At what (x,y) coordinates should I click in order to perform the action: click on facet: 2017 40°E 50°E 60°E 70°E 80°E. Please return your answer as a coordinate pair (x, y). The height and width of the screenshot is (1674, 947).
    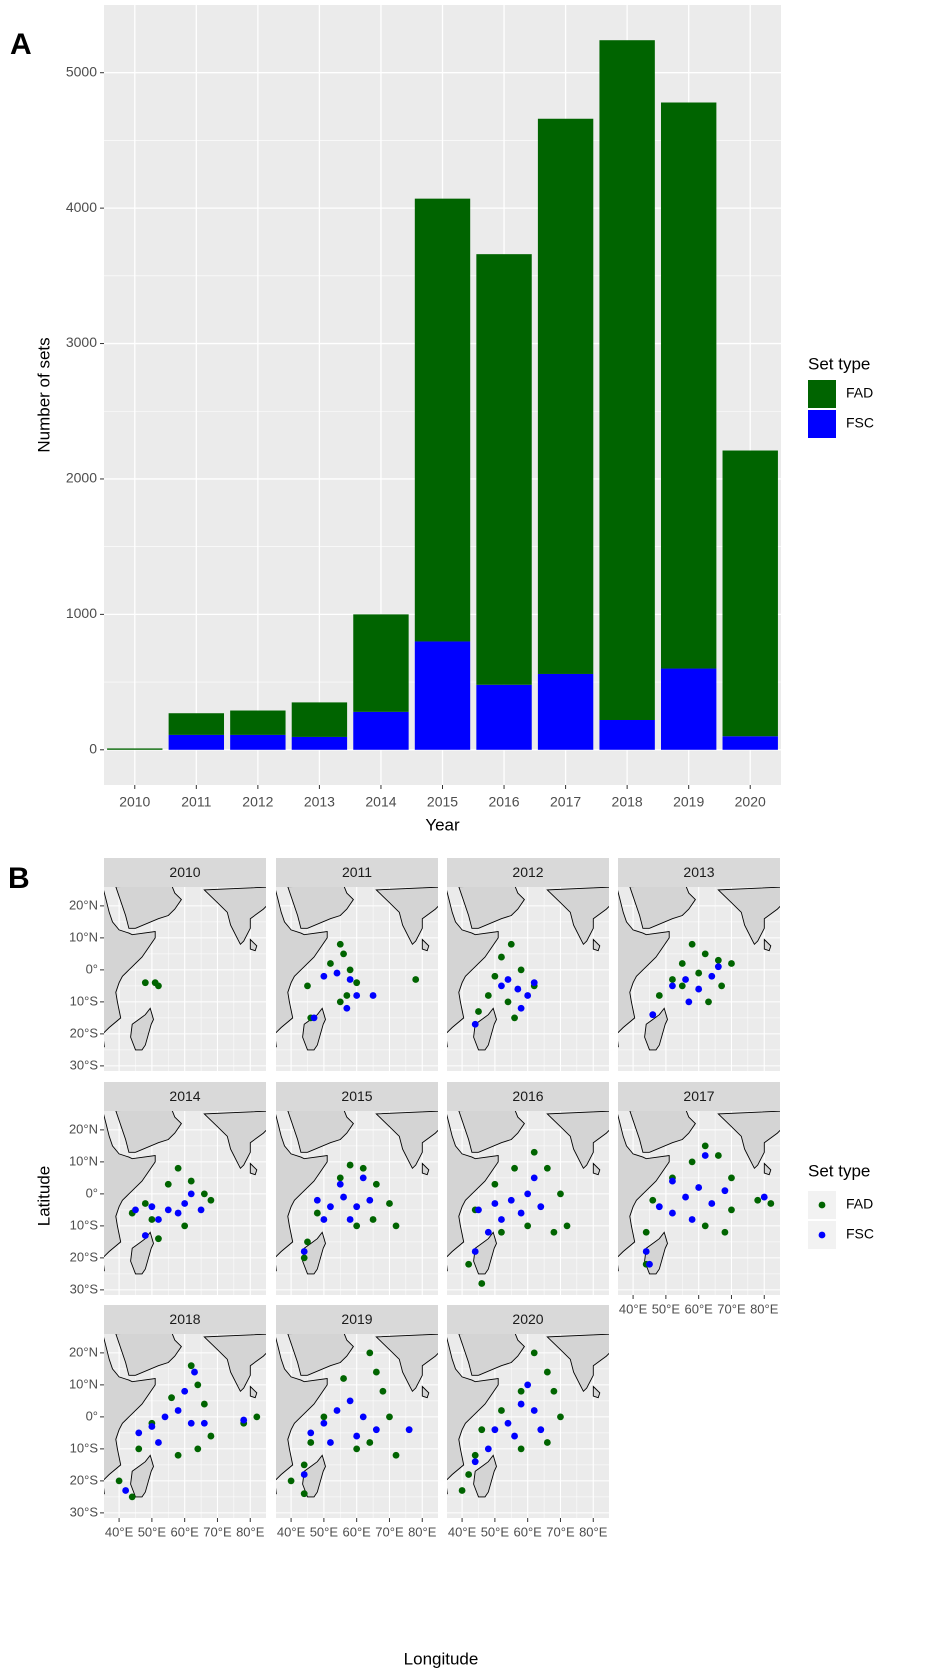
    Looking at the image, I should click on (699, 1199).